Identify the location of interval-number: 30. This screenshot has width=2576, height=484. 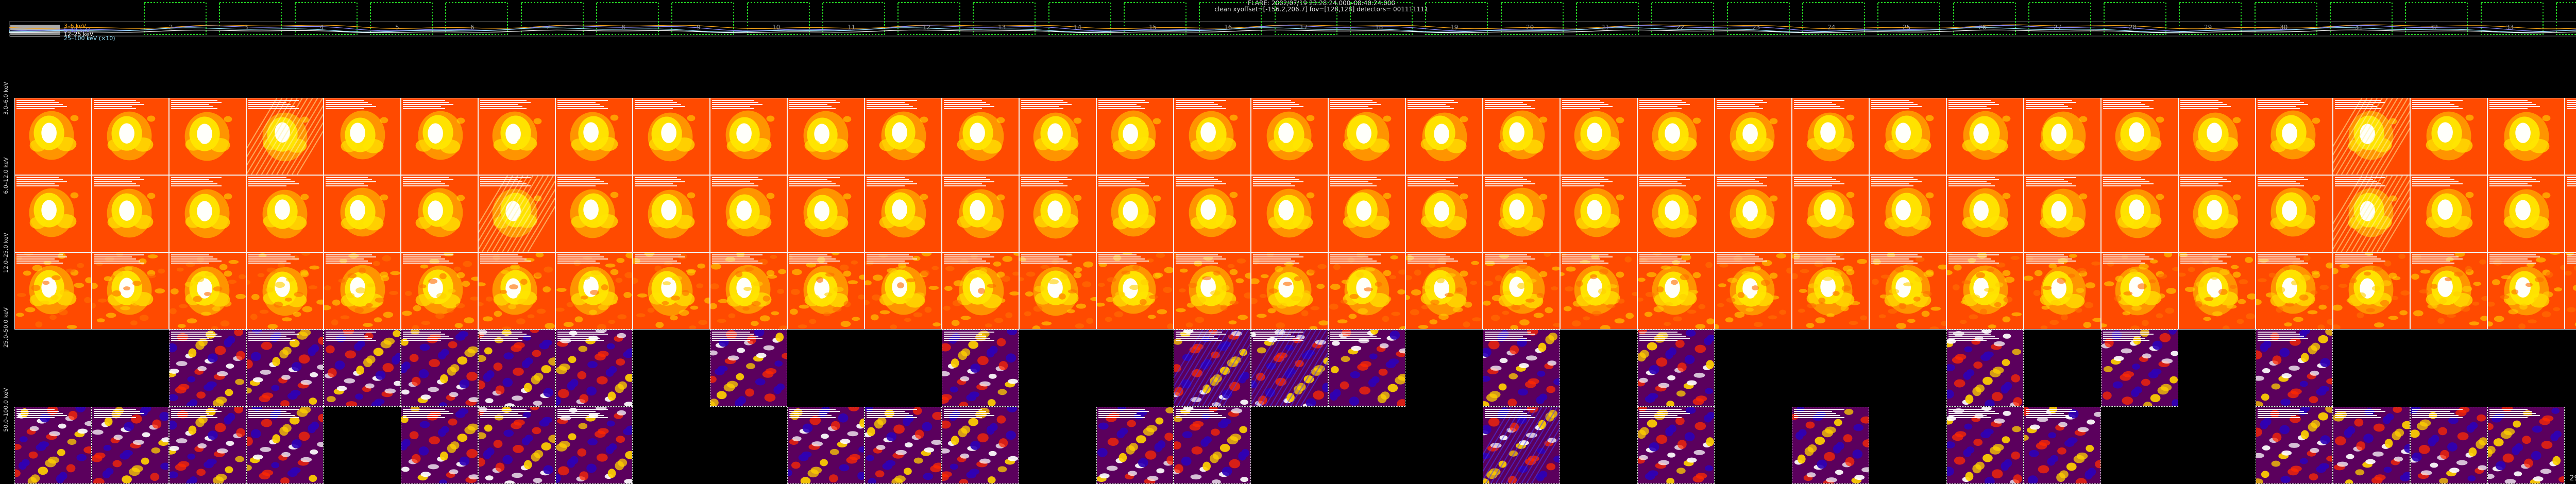
(2284, 27).